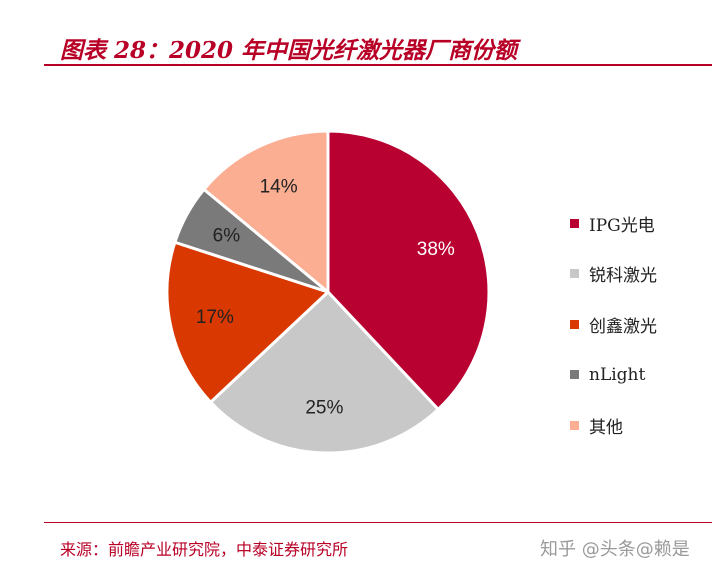  I want to click on legend-item: IPG光电, so click(613, 223).